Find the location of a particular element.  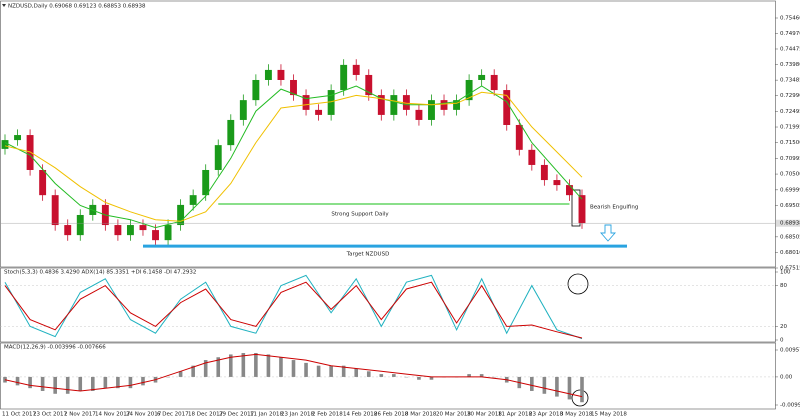

x-tick-label: 6 Dec 2017 is located at coordinates (173, 415).